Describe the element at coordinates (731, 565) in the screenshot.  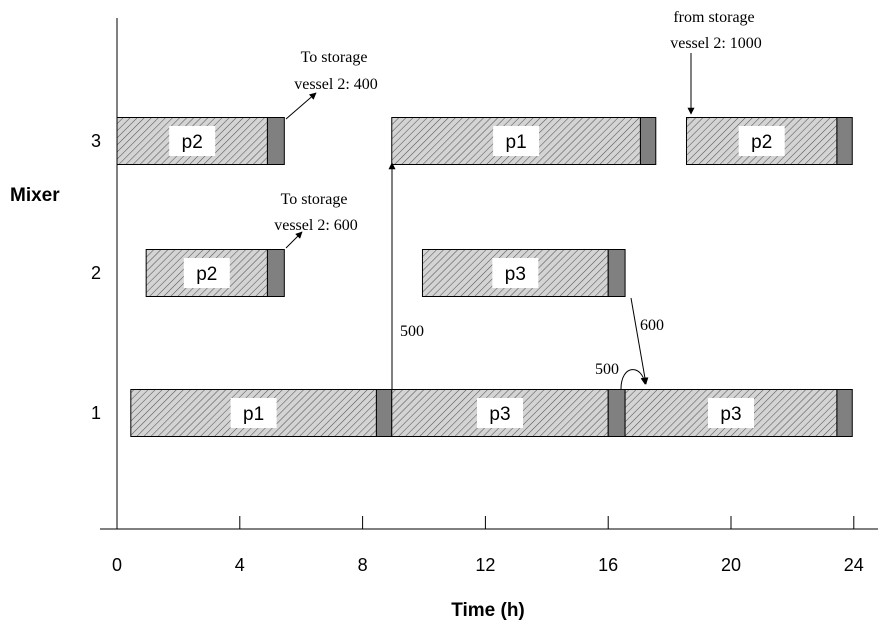
I see `x-tick-label: 20` at that location.